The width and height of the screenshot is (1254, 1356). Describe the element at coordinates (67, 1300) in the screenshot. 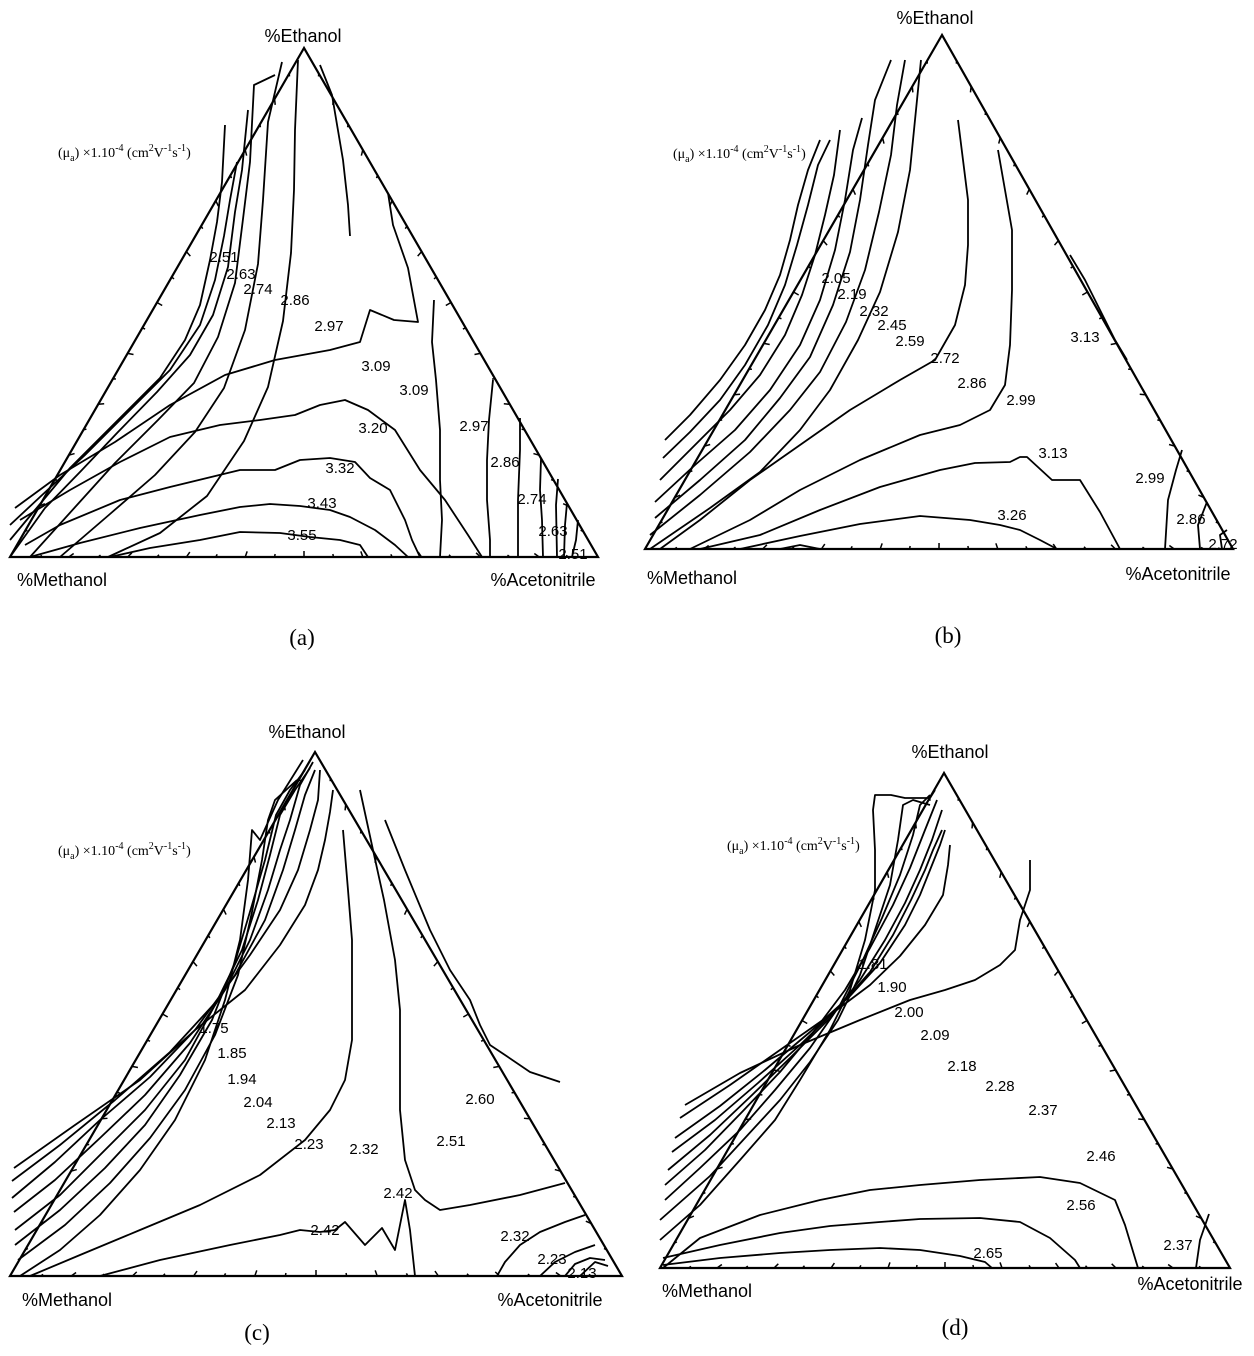

I see `vertex-label-left: %Methanol` at that location.